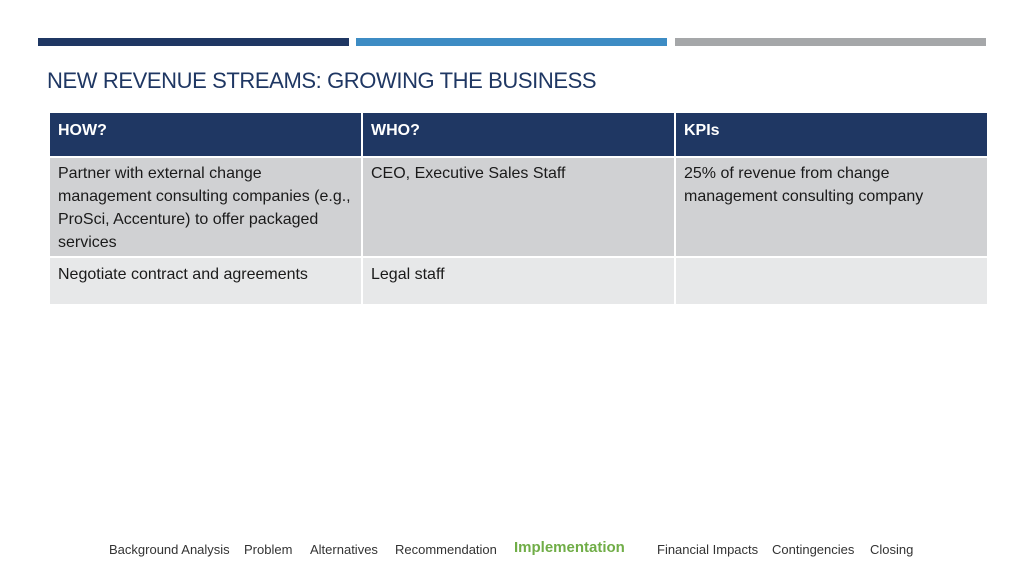  Describe the element at coordinates (708, 549) in the screenshot. I see `nav-financial-impacts: Financial Impacts` at that location.